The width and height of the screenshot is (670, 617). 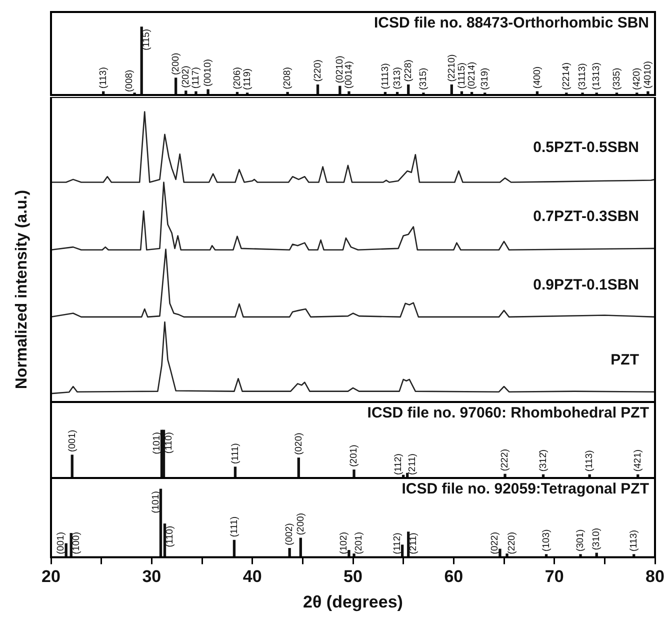 I want to click on annotation: (002), so click(x=290, y=534).